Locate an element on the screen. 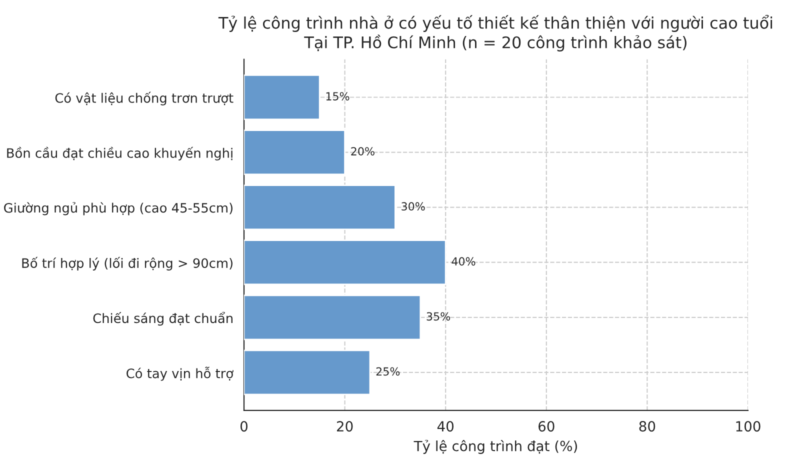 This screenshot has width=800, height=456. x-tick-label: 80 is located at coordinates (647, 426).